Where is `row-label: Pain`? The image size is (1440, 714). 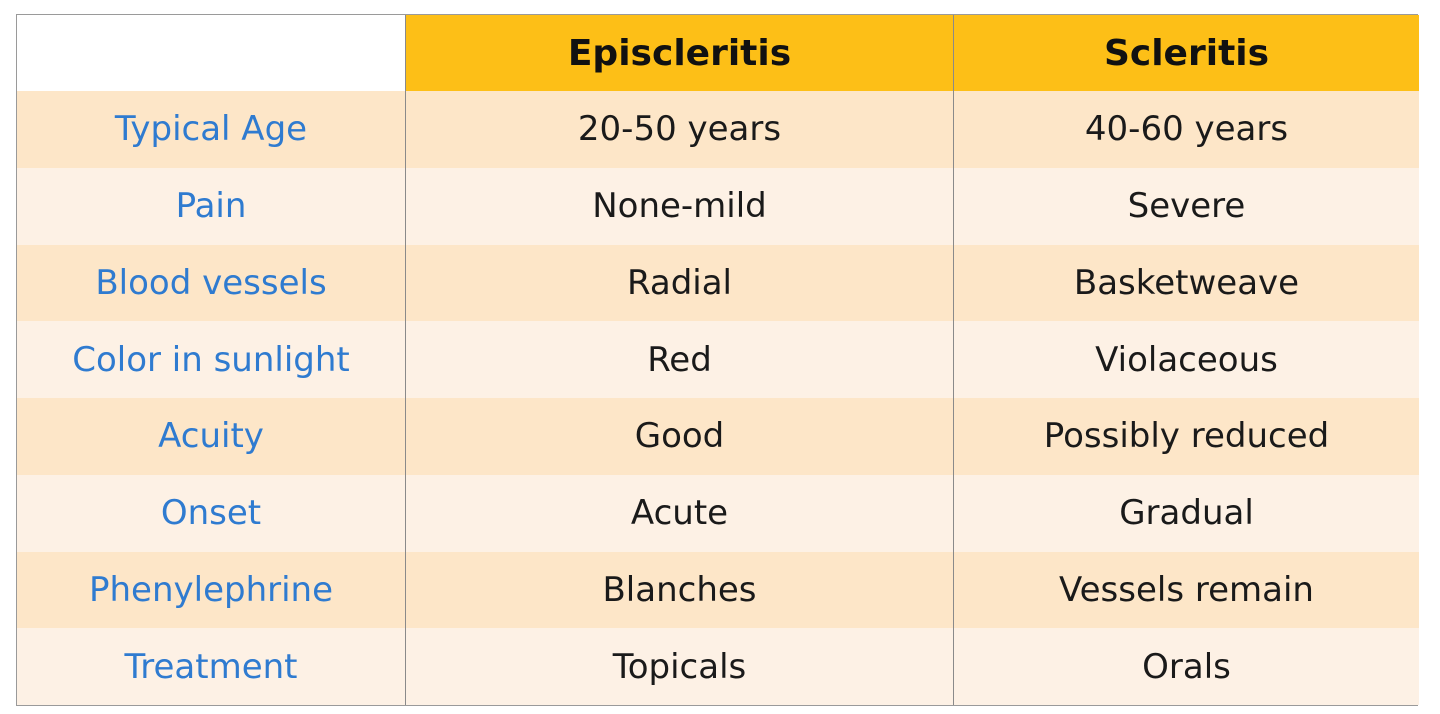
row-label: Pain is located at coordinates (211, 206).